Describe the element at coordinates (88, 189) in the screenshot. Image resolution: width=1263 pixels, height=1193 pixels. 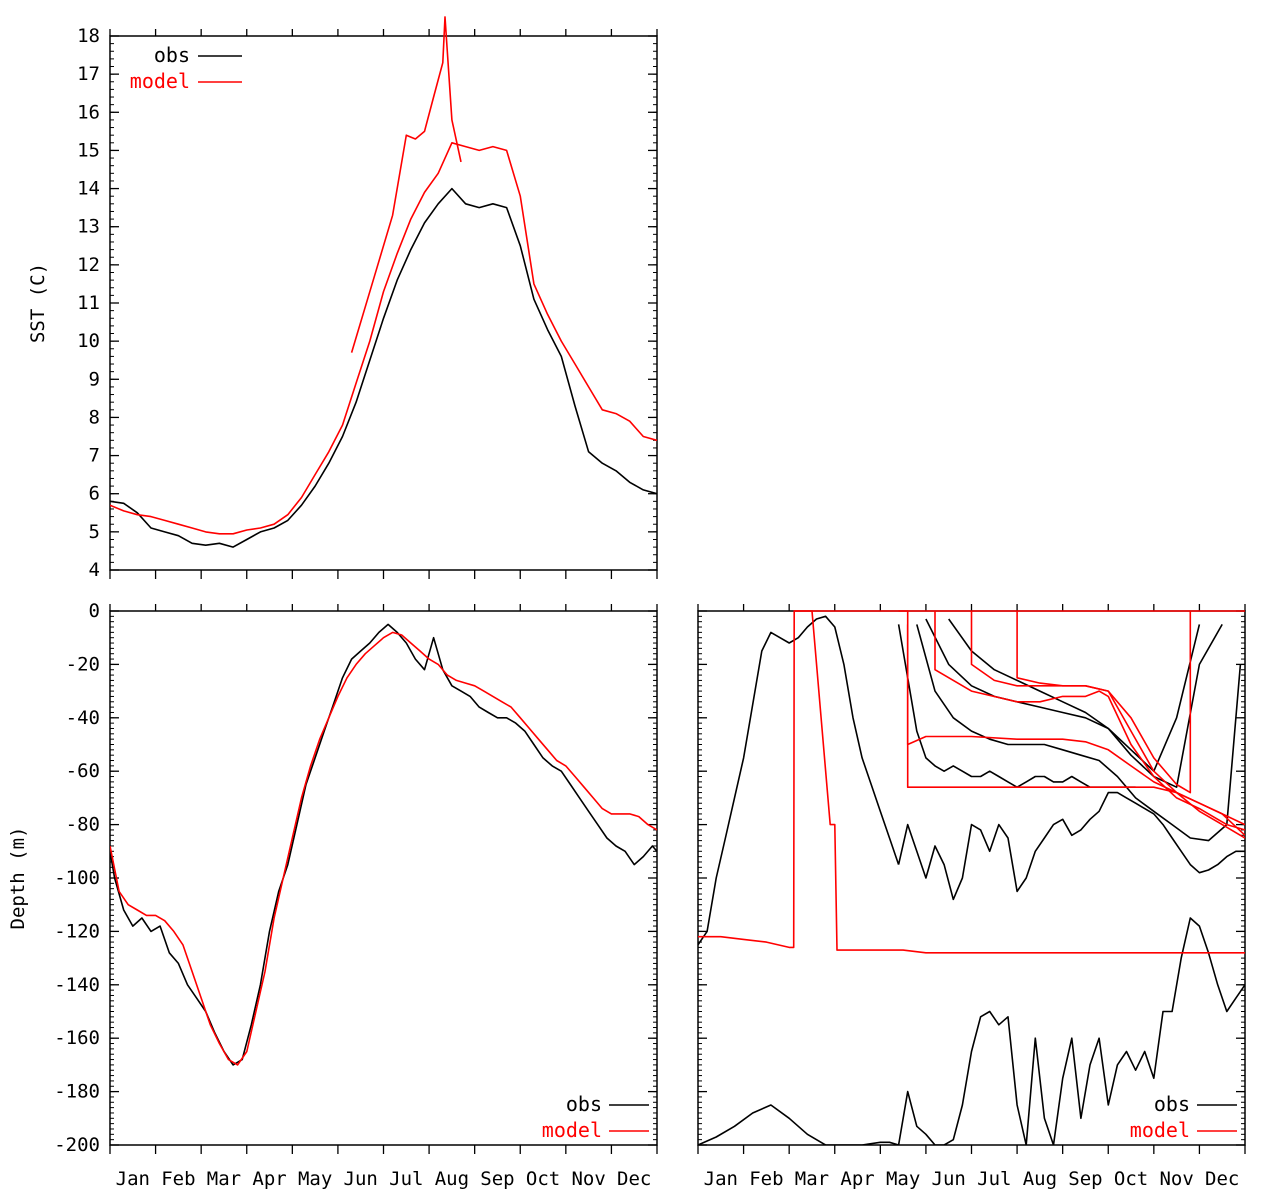
I see `y-tick-label: 14` at that location.